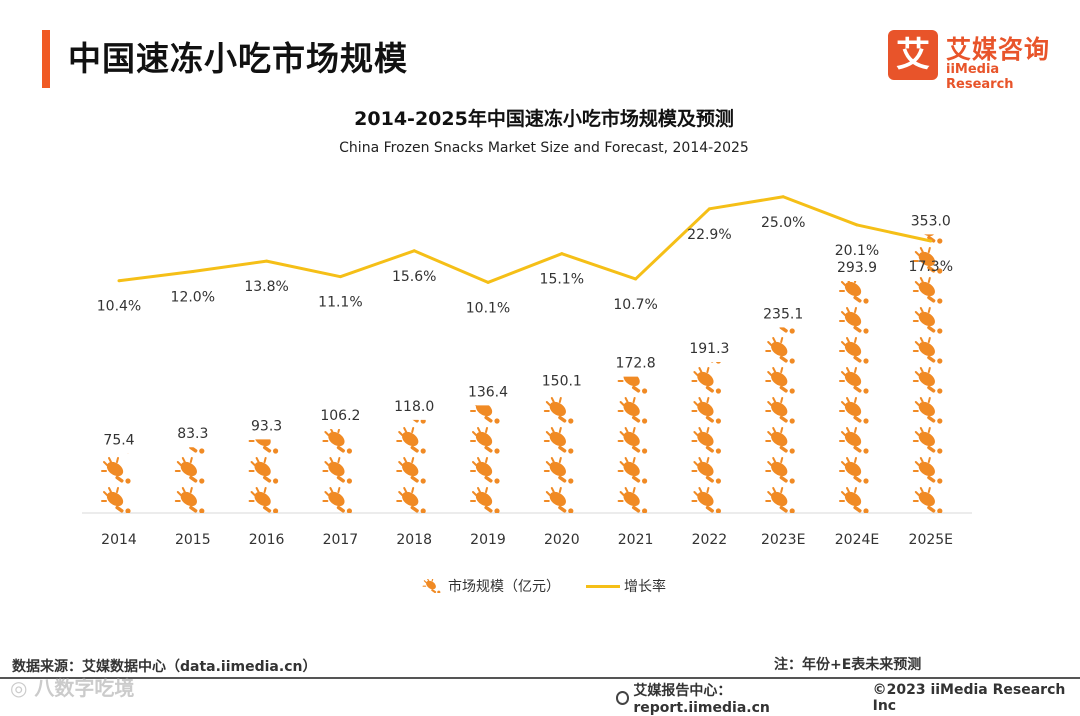 Image resolution: width=1080 pixels, height=716 pixels. I want to click on bar-value-label: 172.8, so click(636, 364).